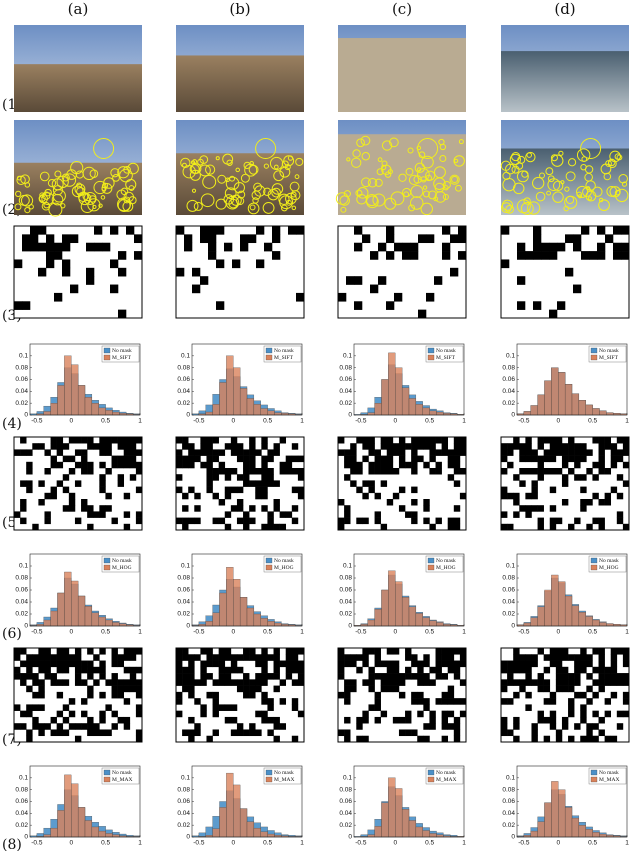 Image resolution: width=640 pixels, height=851 pixels. I want to click on y-tick-label: 0, so click(513, 626).